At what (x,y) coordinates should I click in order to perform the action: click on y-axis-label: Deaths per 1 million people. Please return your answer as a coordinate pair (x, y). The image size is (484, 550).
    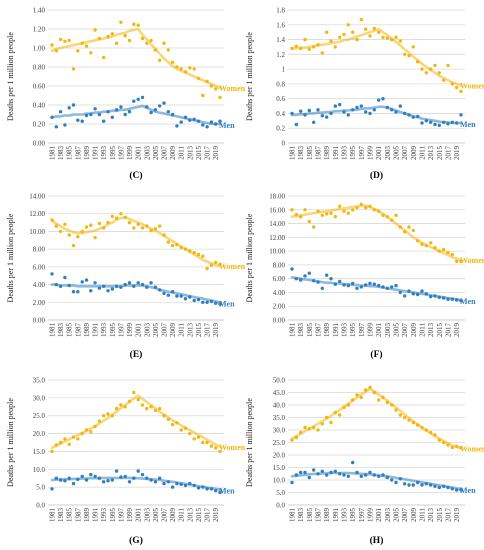
    Looking at the image, I should click on (249, 257).